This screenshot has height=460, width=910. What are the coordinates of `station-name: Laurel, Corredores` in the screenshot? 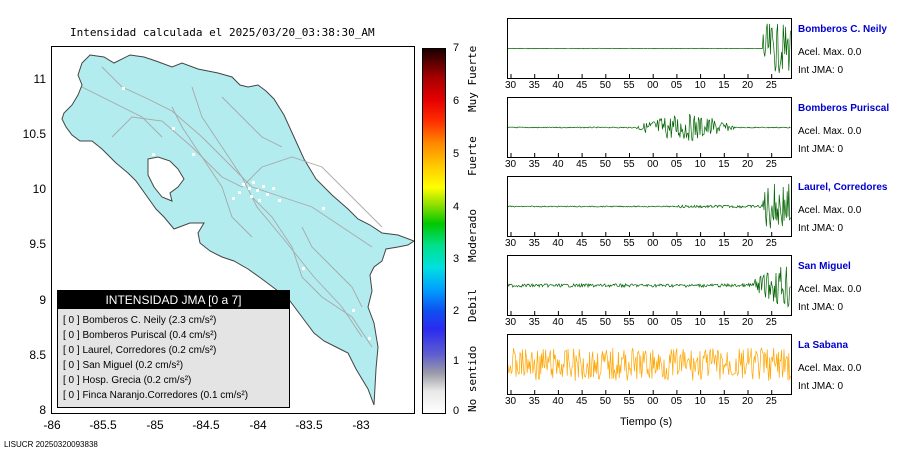 It's located at (843, 187).